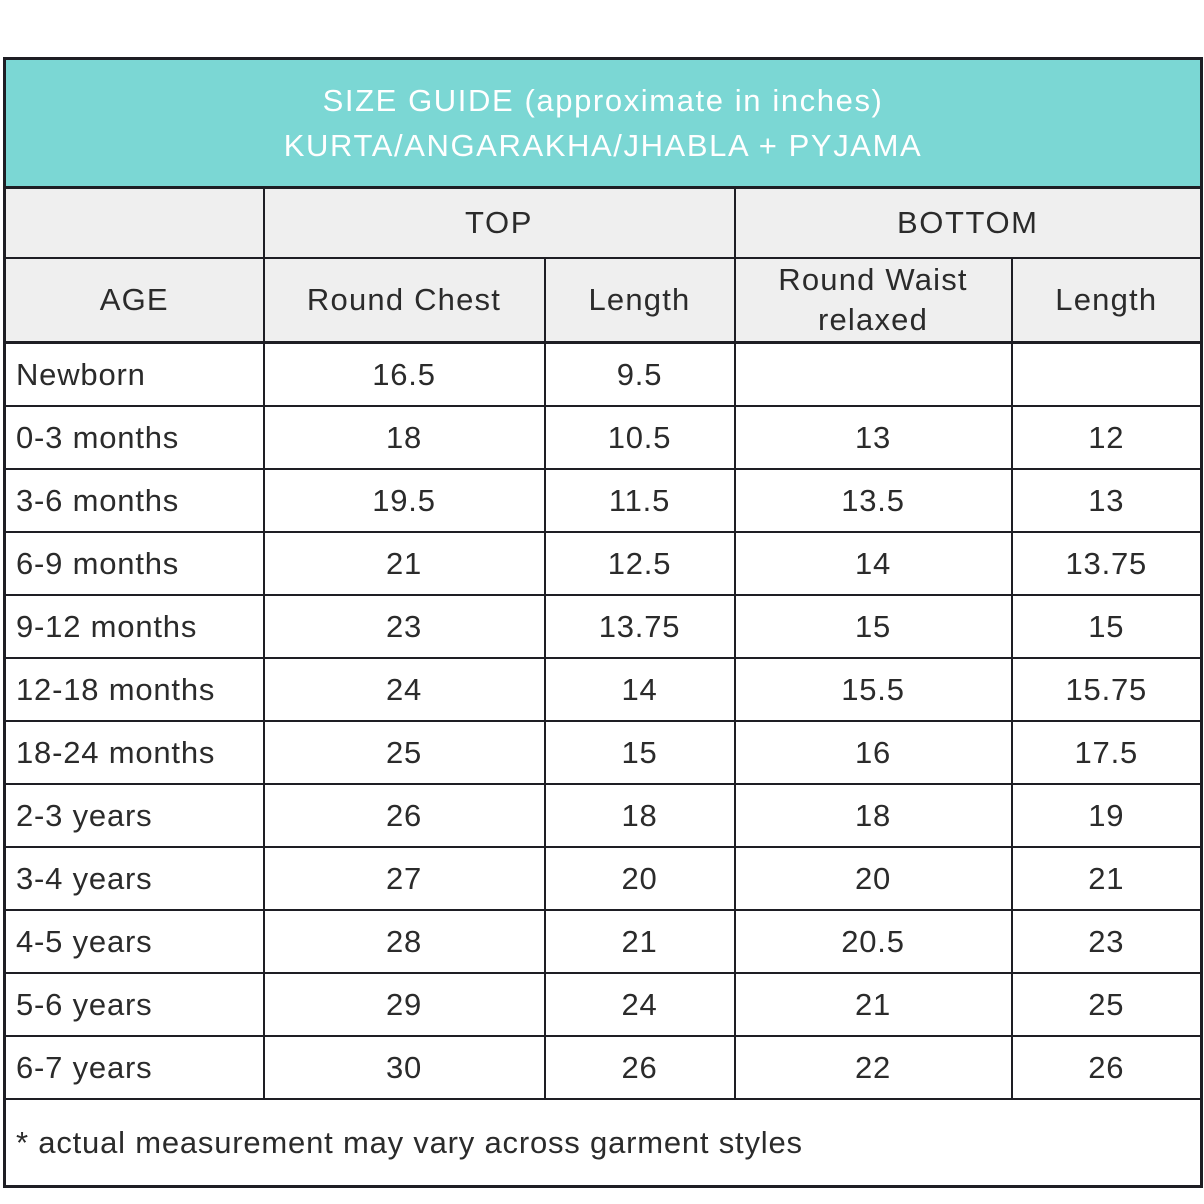 The width and height of the screenshot is (1204, 1204). What do you see at coordinates (639, 815) in the screenshot?
I see `top-length-cell: 18` at bounding box center [639, 815].